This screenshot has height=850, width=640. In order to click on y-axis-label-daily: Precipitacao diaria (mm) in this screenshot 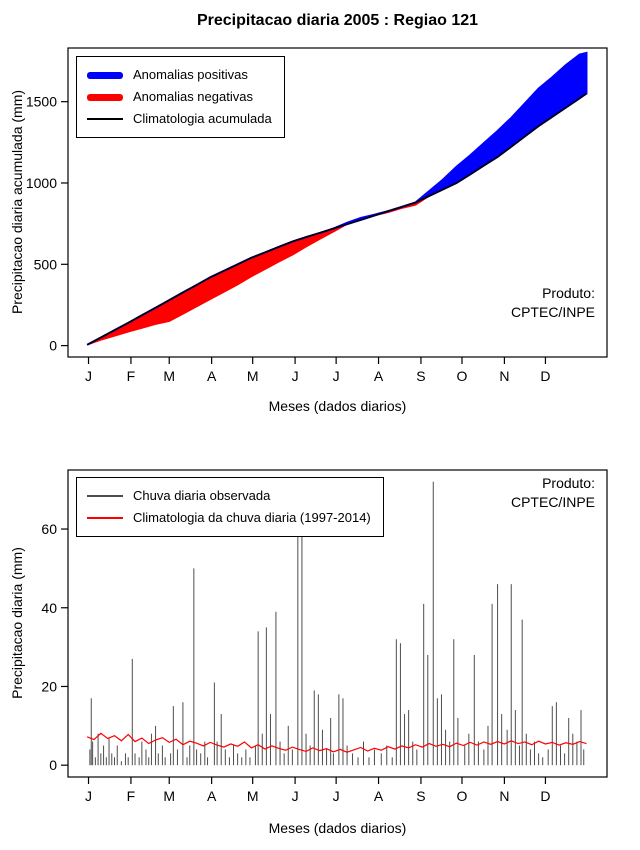, I will do `click(17, 623)`.